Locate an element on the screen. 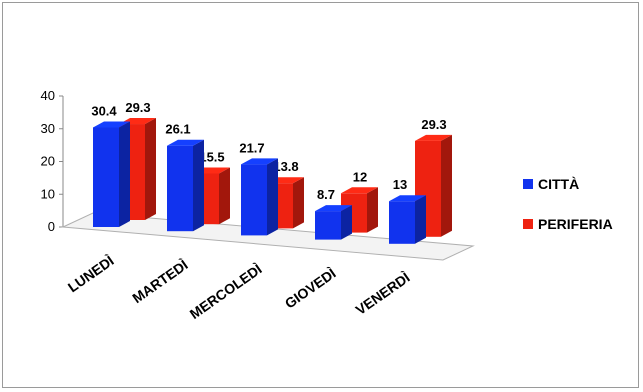 This screenshot has width=643, height=392. citta-bar-2-front is located at coordinates (254, 200).